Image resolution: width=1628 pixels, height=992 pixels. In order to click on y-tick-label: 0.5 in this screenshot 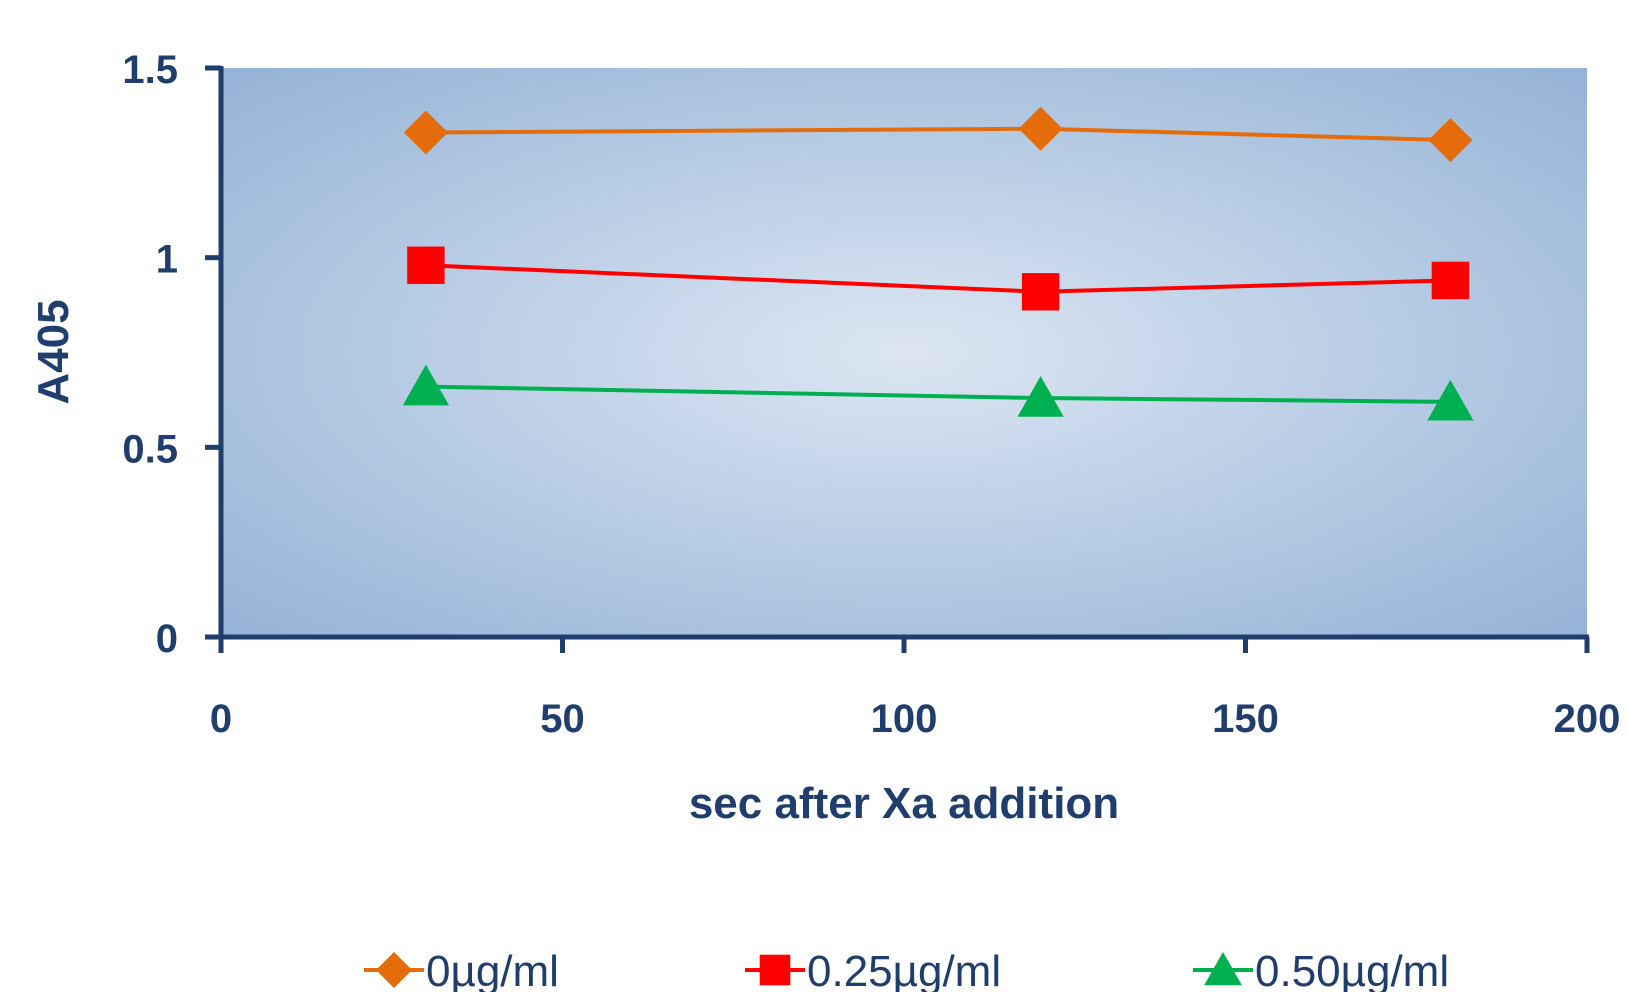, I will do `click(150, 449)`.